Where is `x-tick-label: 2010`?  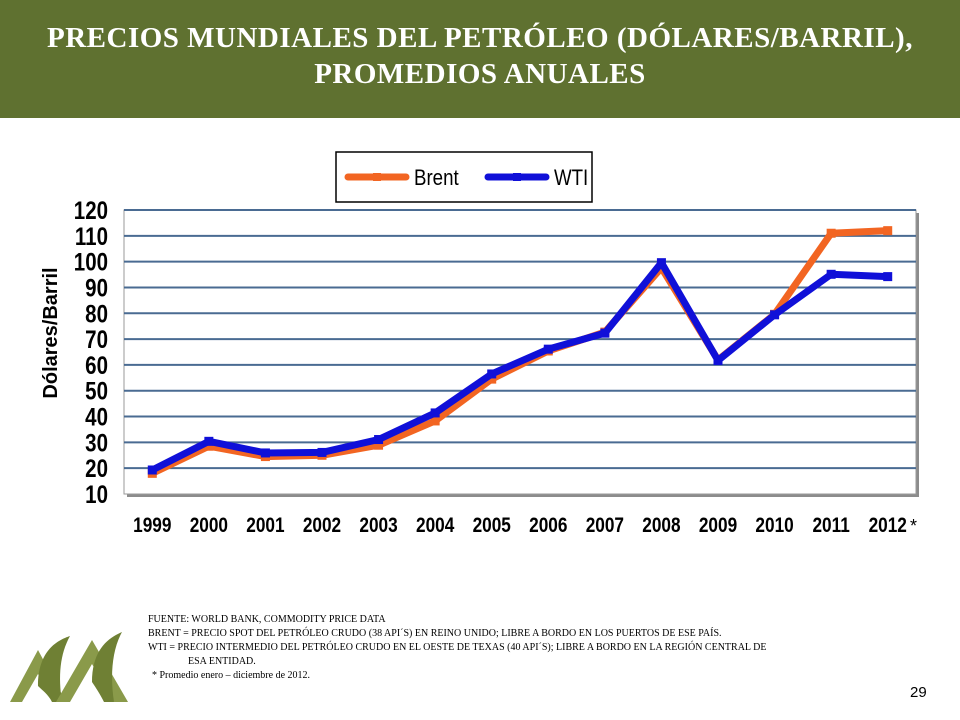 x-tick-label: 2010 is located at coordinates (774, 526).